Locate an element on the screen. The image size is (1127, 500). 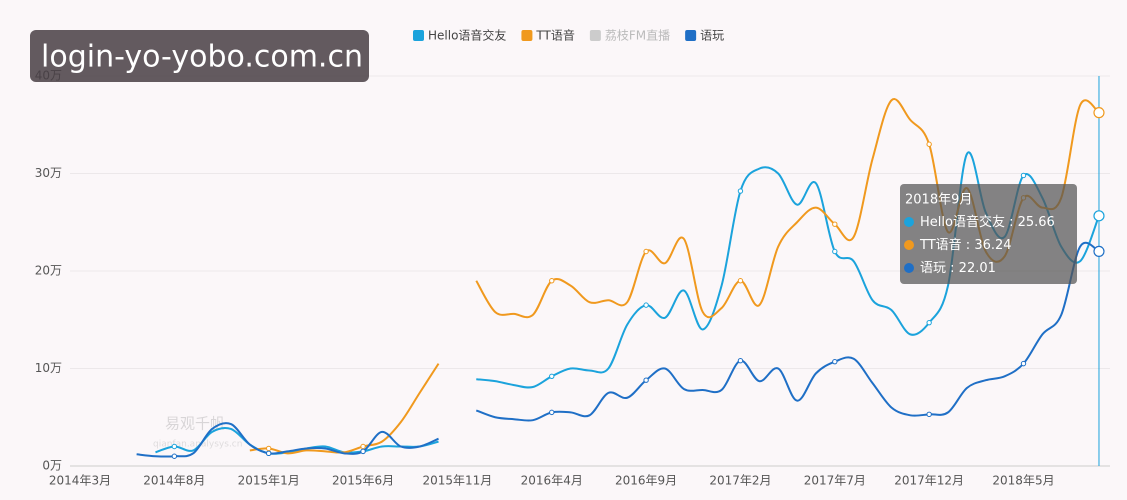
tooltip-value: 36.24 is located at coordinates (992, 245).